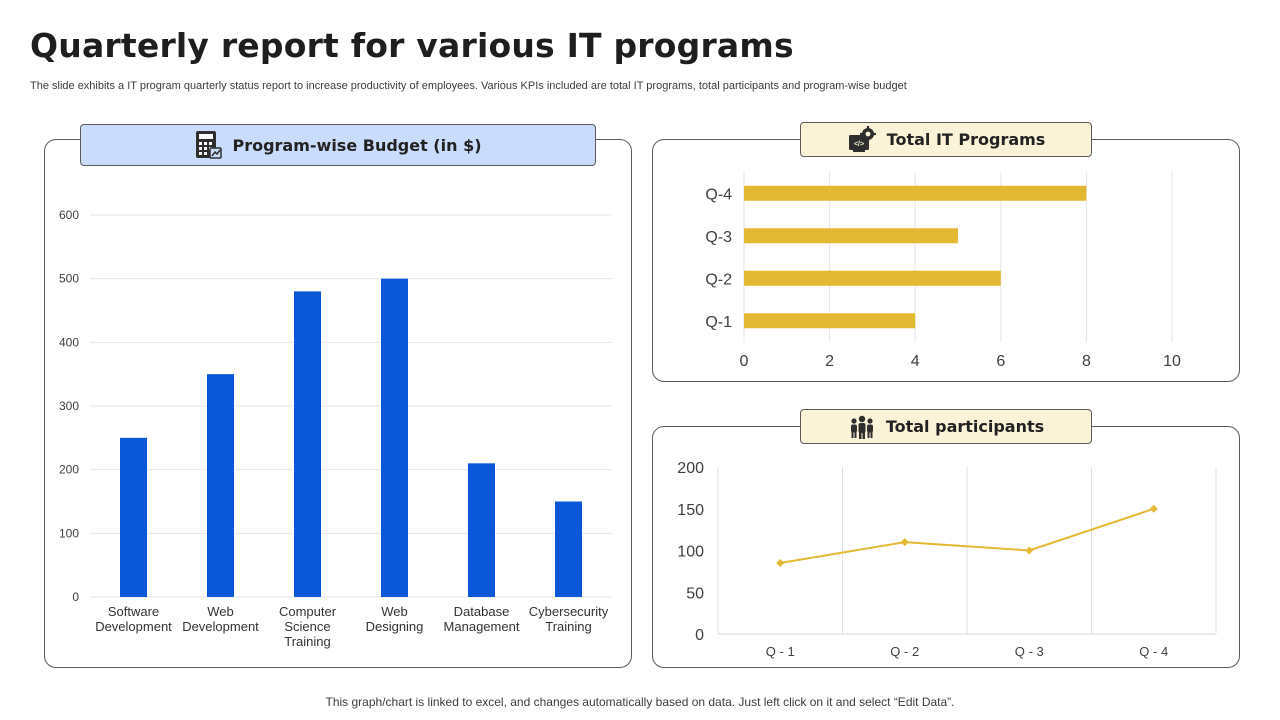  Describe the element at coordinates (718, 322) in the screenshot. I see `y-tick-label: Q-1` at that location.